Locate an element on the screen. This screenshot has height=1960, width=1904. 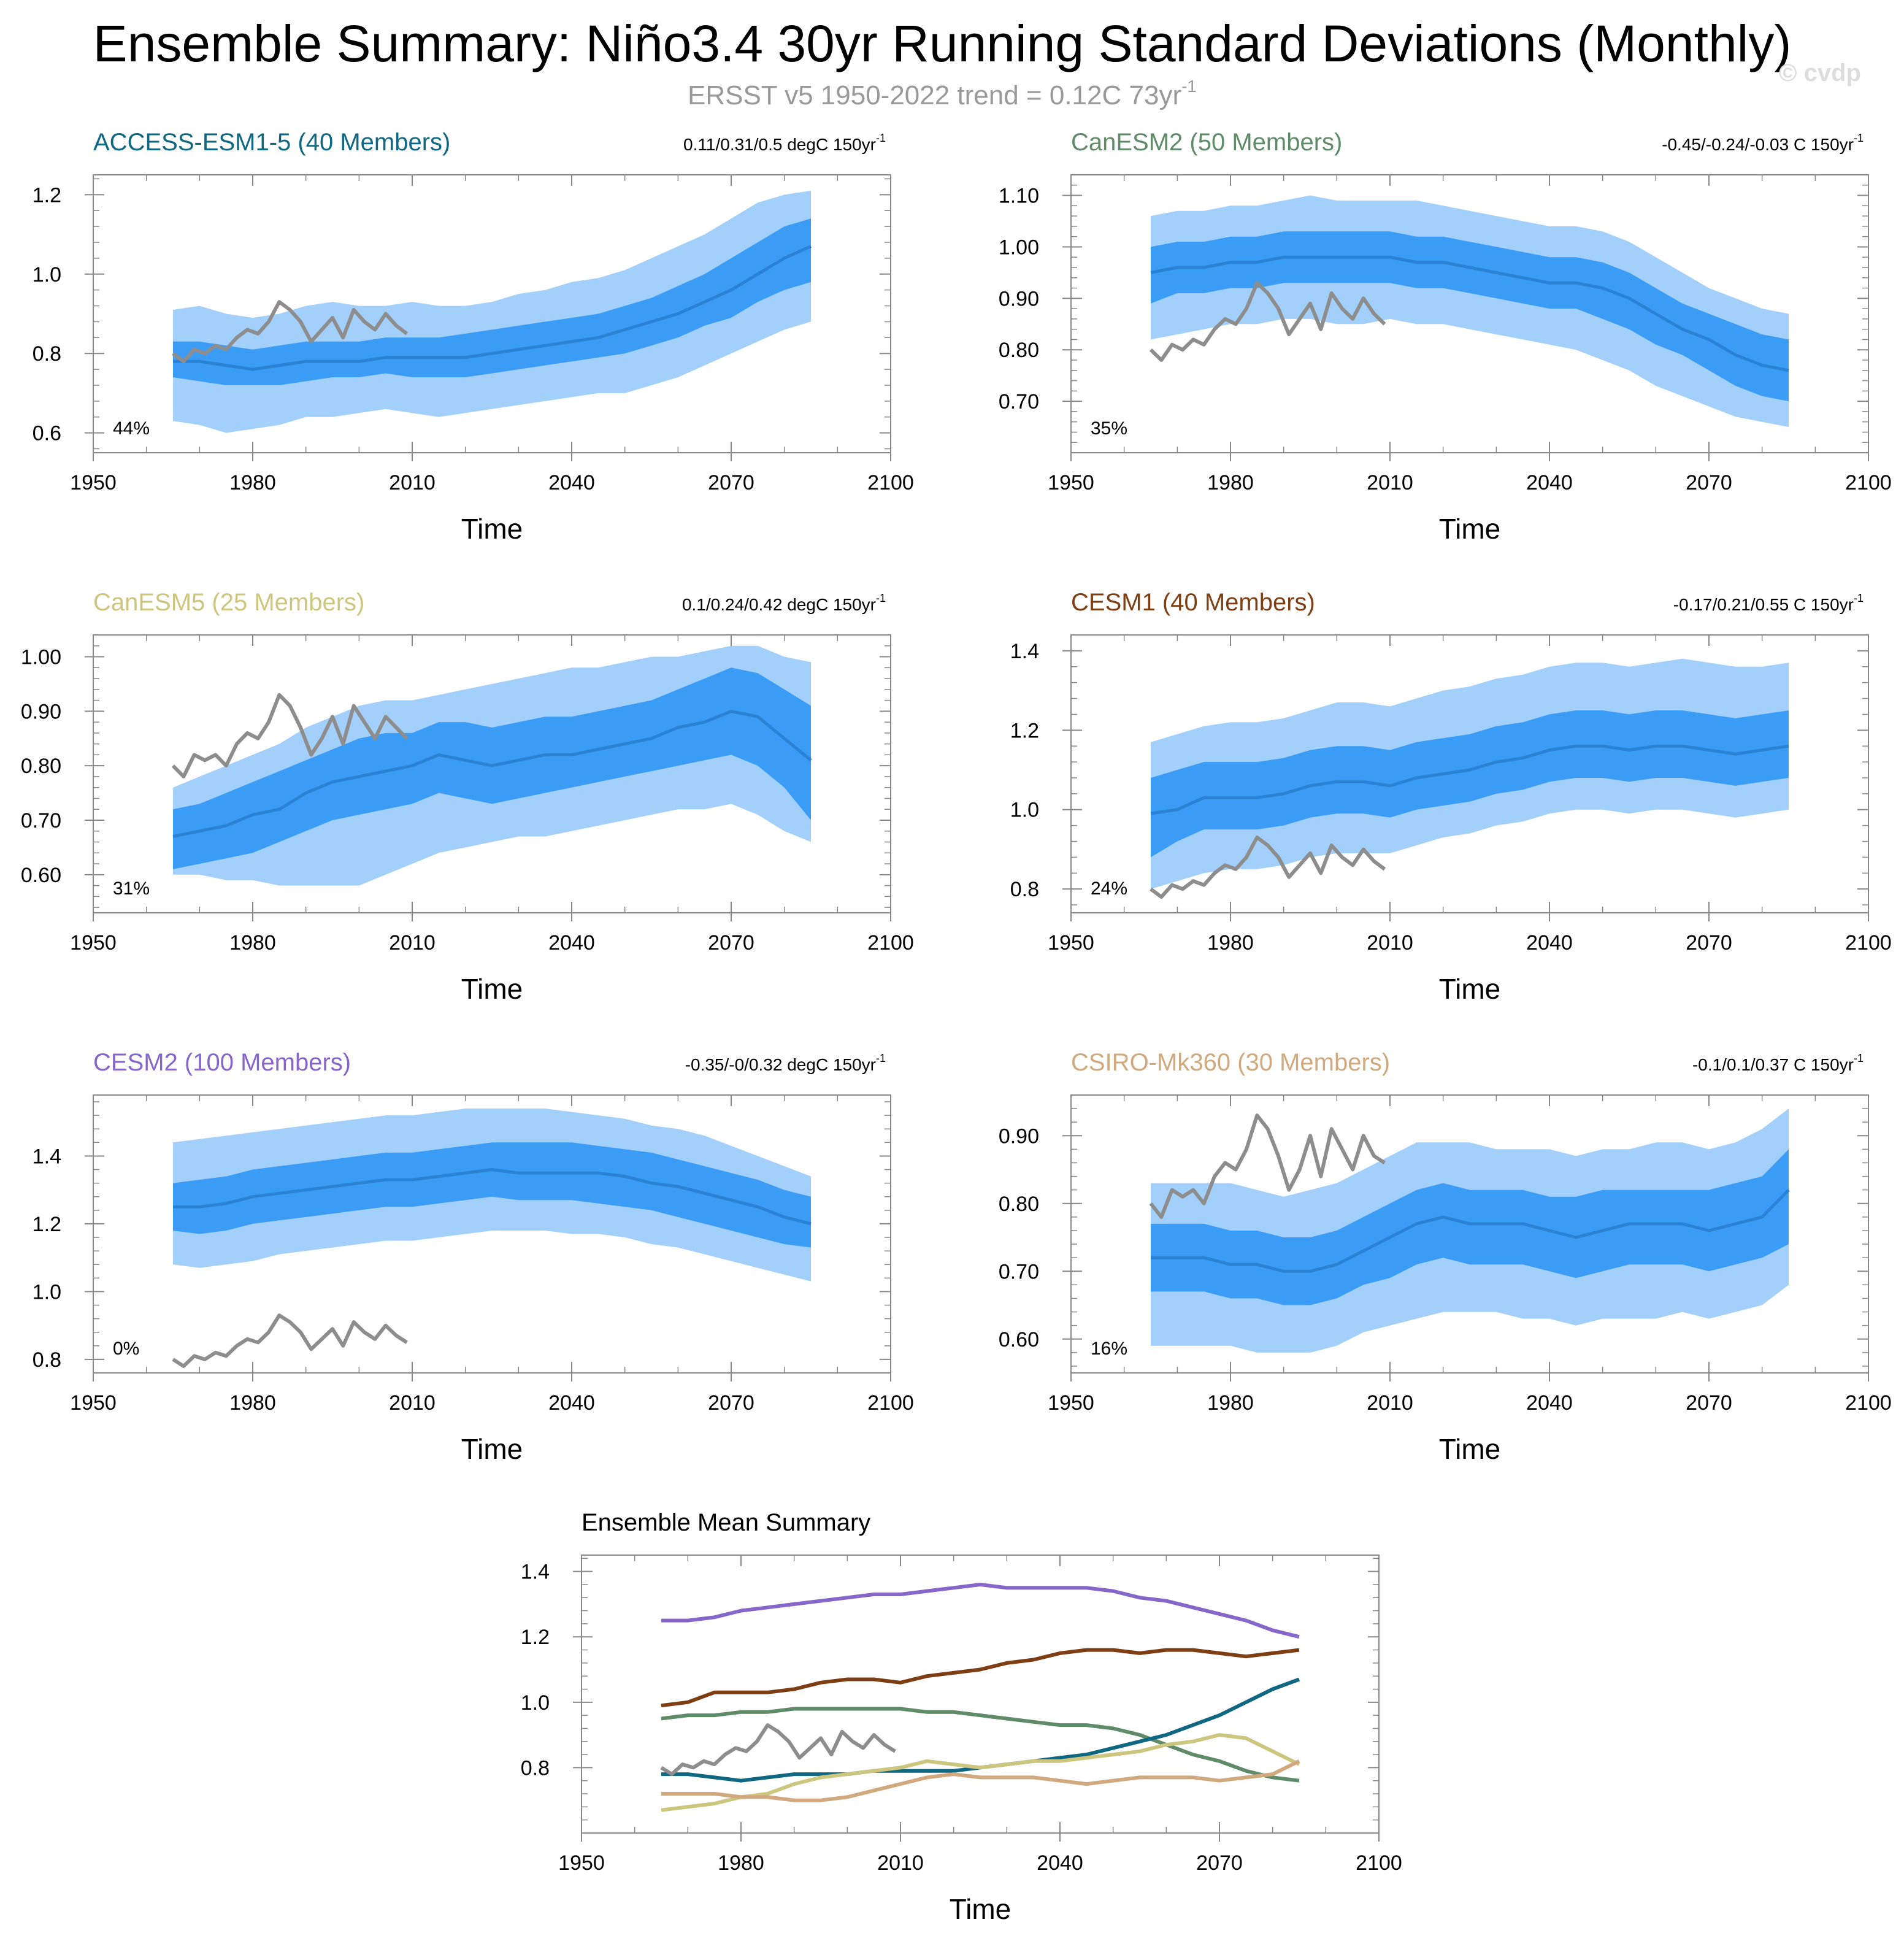
panel-0-plot-area is located at coordinates (492, 311).